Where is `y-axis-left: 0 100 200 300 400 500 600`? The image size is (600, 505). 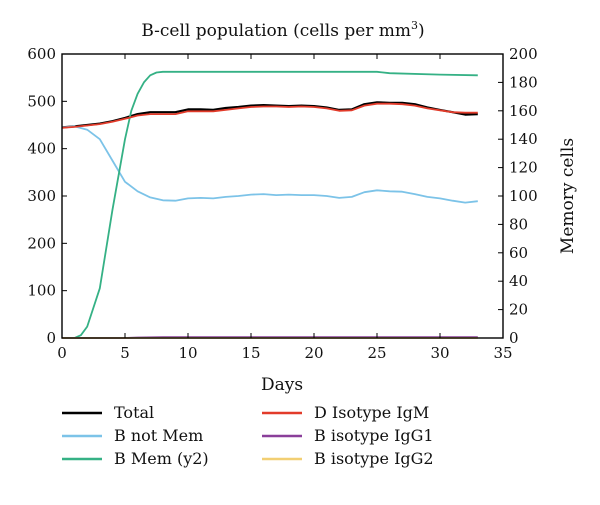 y-axis-left: 0 100 200 300 400 500 600 is located at coordinates (47, 196).